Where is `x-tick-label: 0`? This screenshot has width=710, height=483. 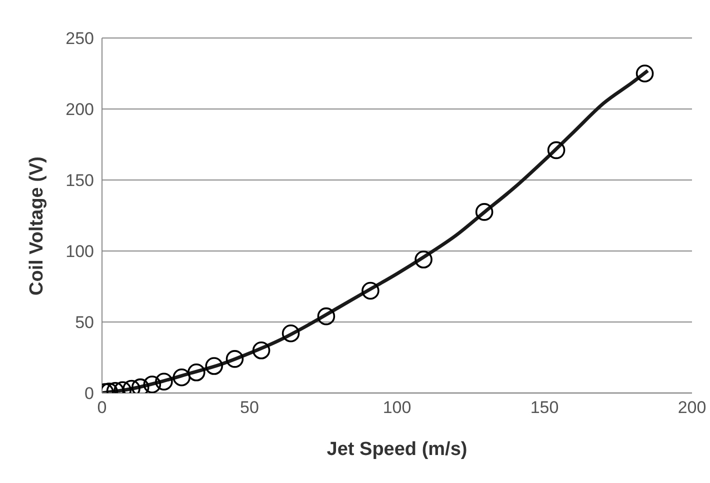 x-tick-label: 0 is located at coordinates (102, 408).